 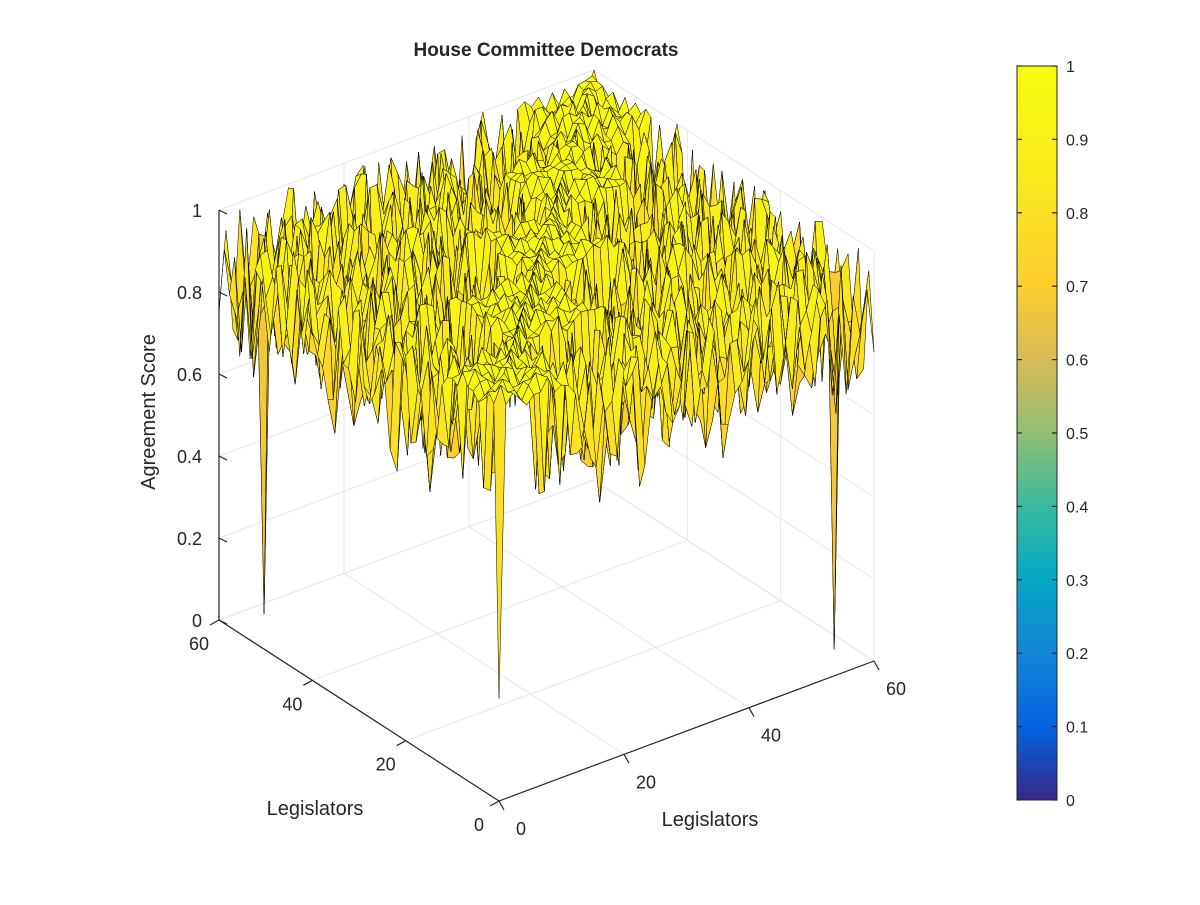 What do you see at coordinates (771, 736) in the screenshot?
I see `x-tick-label: 40` at bounding box center [771, 736].